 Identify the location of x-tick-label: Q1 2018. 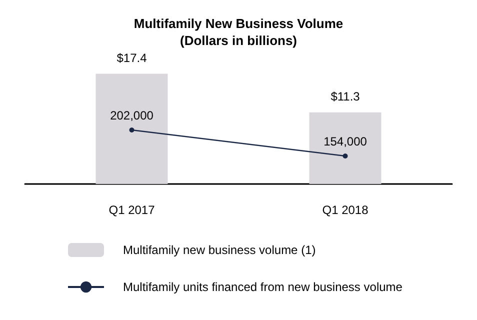
(345, 210).